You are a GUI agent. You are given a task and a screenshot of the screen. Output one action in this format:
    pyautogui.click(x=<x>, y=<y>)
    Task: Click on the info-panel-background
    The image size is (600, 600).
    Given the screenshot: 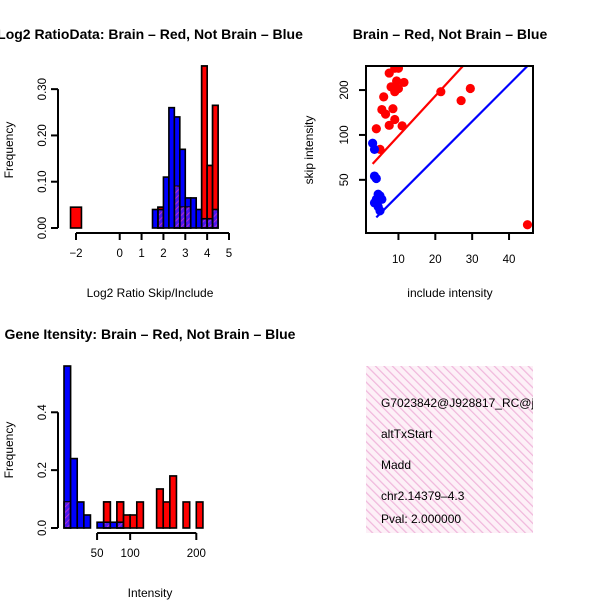 What is the action you would take?
    pyautogui.click(x=449, y=449)
    